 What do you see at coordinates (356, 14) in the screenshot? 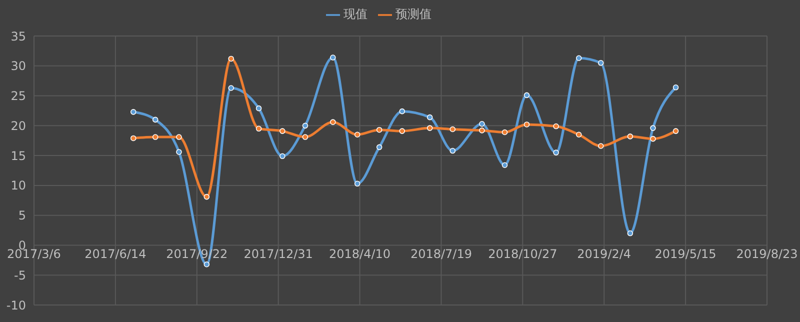
I see `legend-label: 现值` at bounding box center [356, 14].